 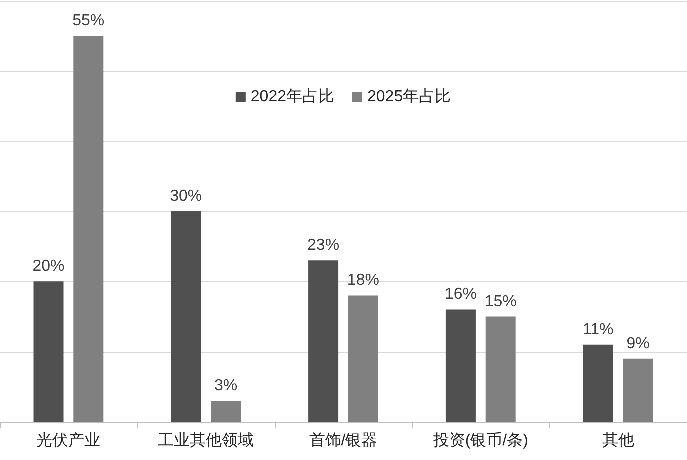 What do you see at coordinates (618, 441) in the screenshot?
I see `x-tick-label: 其他` at bounding box center [618, 441].